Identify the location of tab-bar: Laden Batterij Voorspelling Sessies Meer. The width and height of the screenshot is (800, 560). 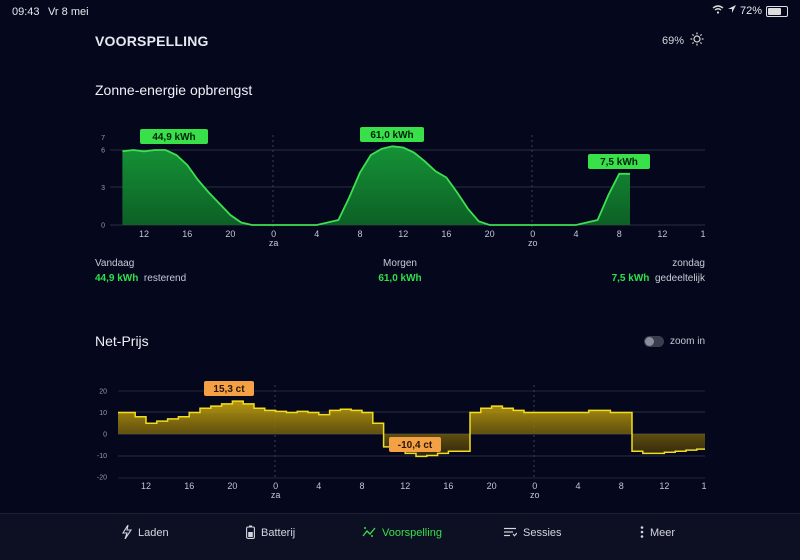
(400, 536).